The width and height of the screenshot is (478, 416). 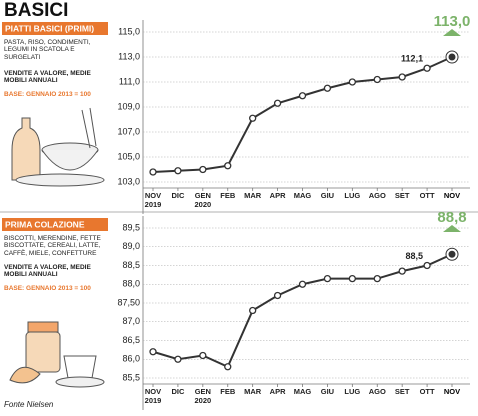 I want to click on value-label: 112,1, so click(x=412, y=59).